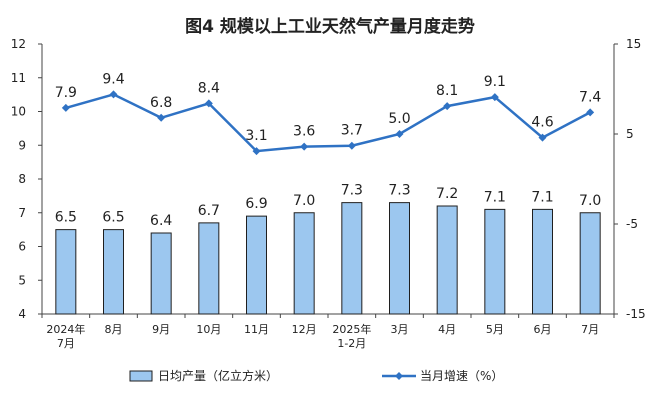  I want to click on growth-value-label: 3.7, so click(352, 131).